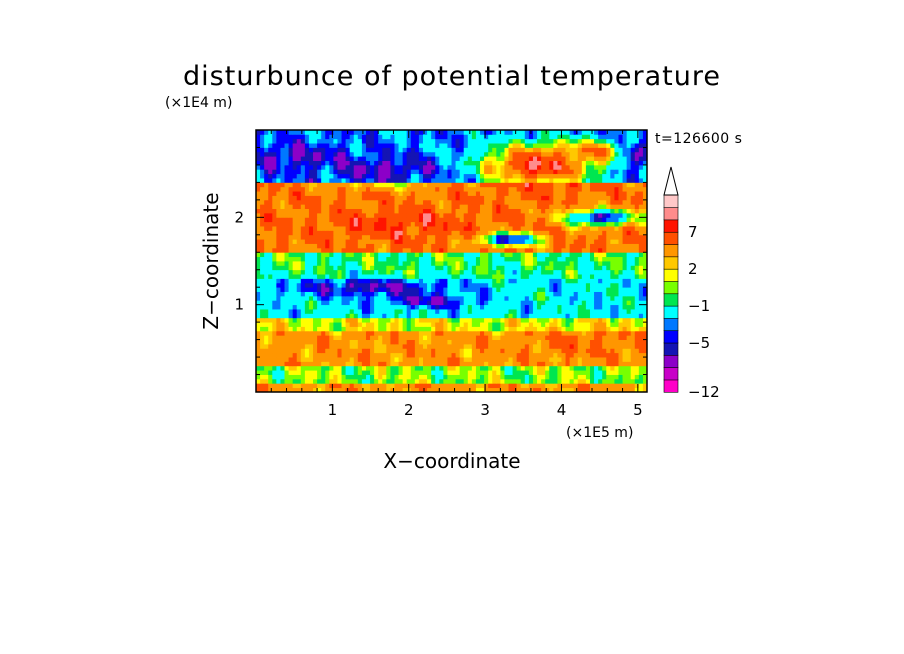 The width and height of the screenshot is (904, 654). Describe the element at coordinates (198, 103) in the screenshot. I see `y-unit-label: (×1E4 m)` at that location.